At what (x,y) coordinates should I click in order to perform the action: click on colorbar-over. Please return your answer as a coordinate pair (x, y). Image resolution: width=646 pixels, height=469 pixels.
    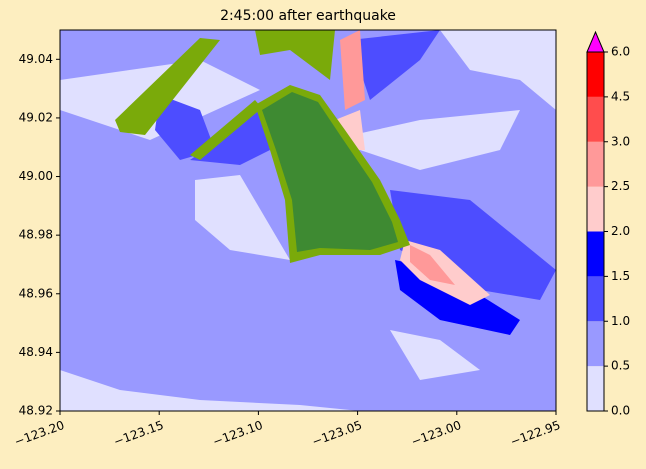
    Looking at the image, I should click on (595, 41).